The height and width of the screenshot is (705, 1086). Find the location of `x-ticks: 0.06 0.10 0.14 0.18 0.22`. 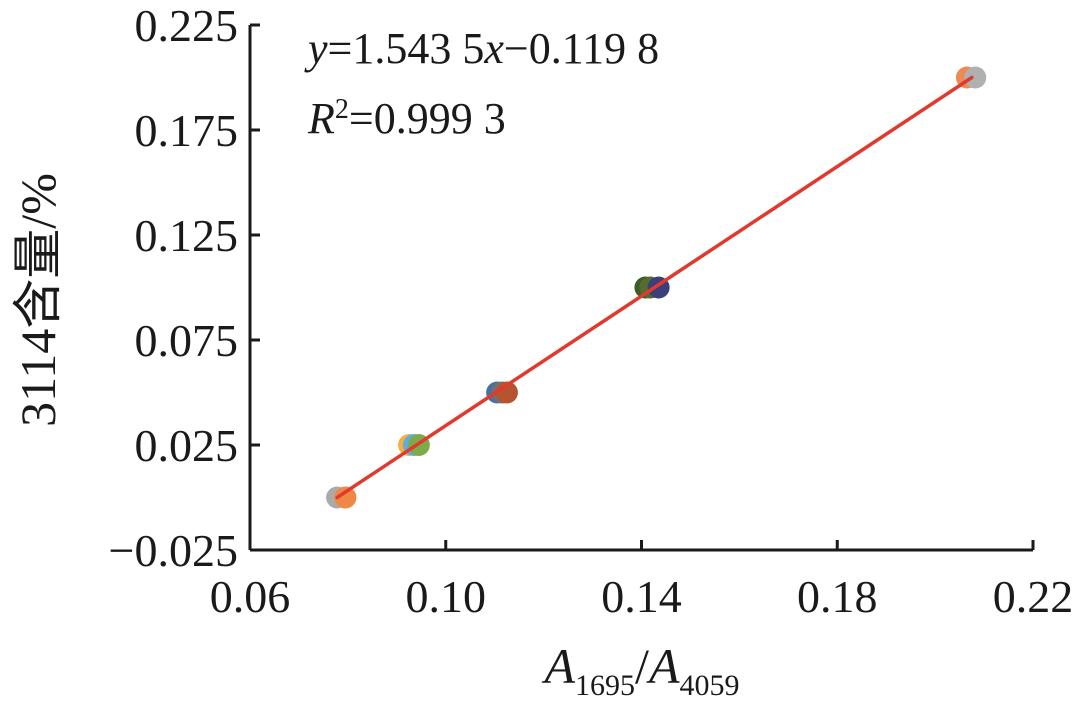

x-ticks: 0.06 0.10 0.14 0.18 0.22 is located at coordinates (642, 581).